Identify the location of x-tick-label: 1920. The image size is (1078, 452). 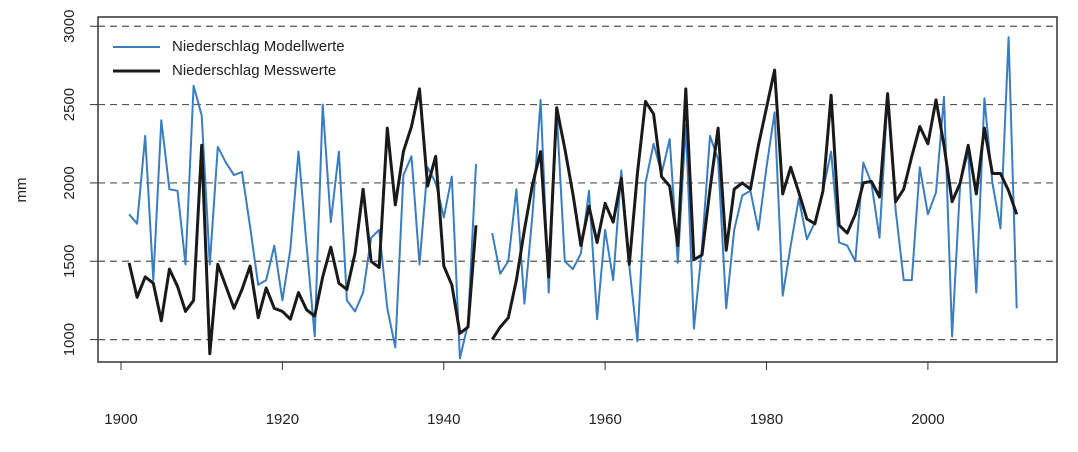
(282, 419).